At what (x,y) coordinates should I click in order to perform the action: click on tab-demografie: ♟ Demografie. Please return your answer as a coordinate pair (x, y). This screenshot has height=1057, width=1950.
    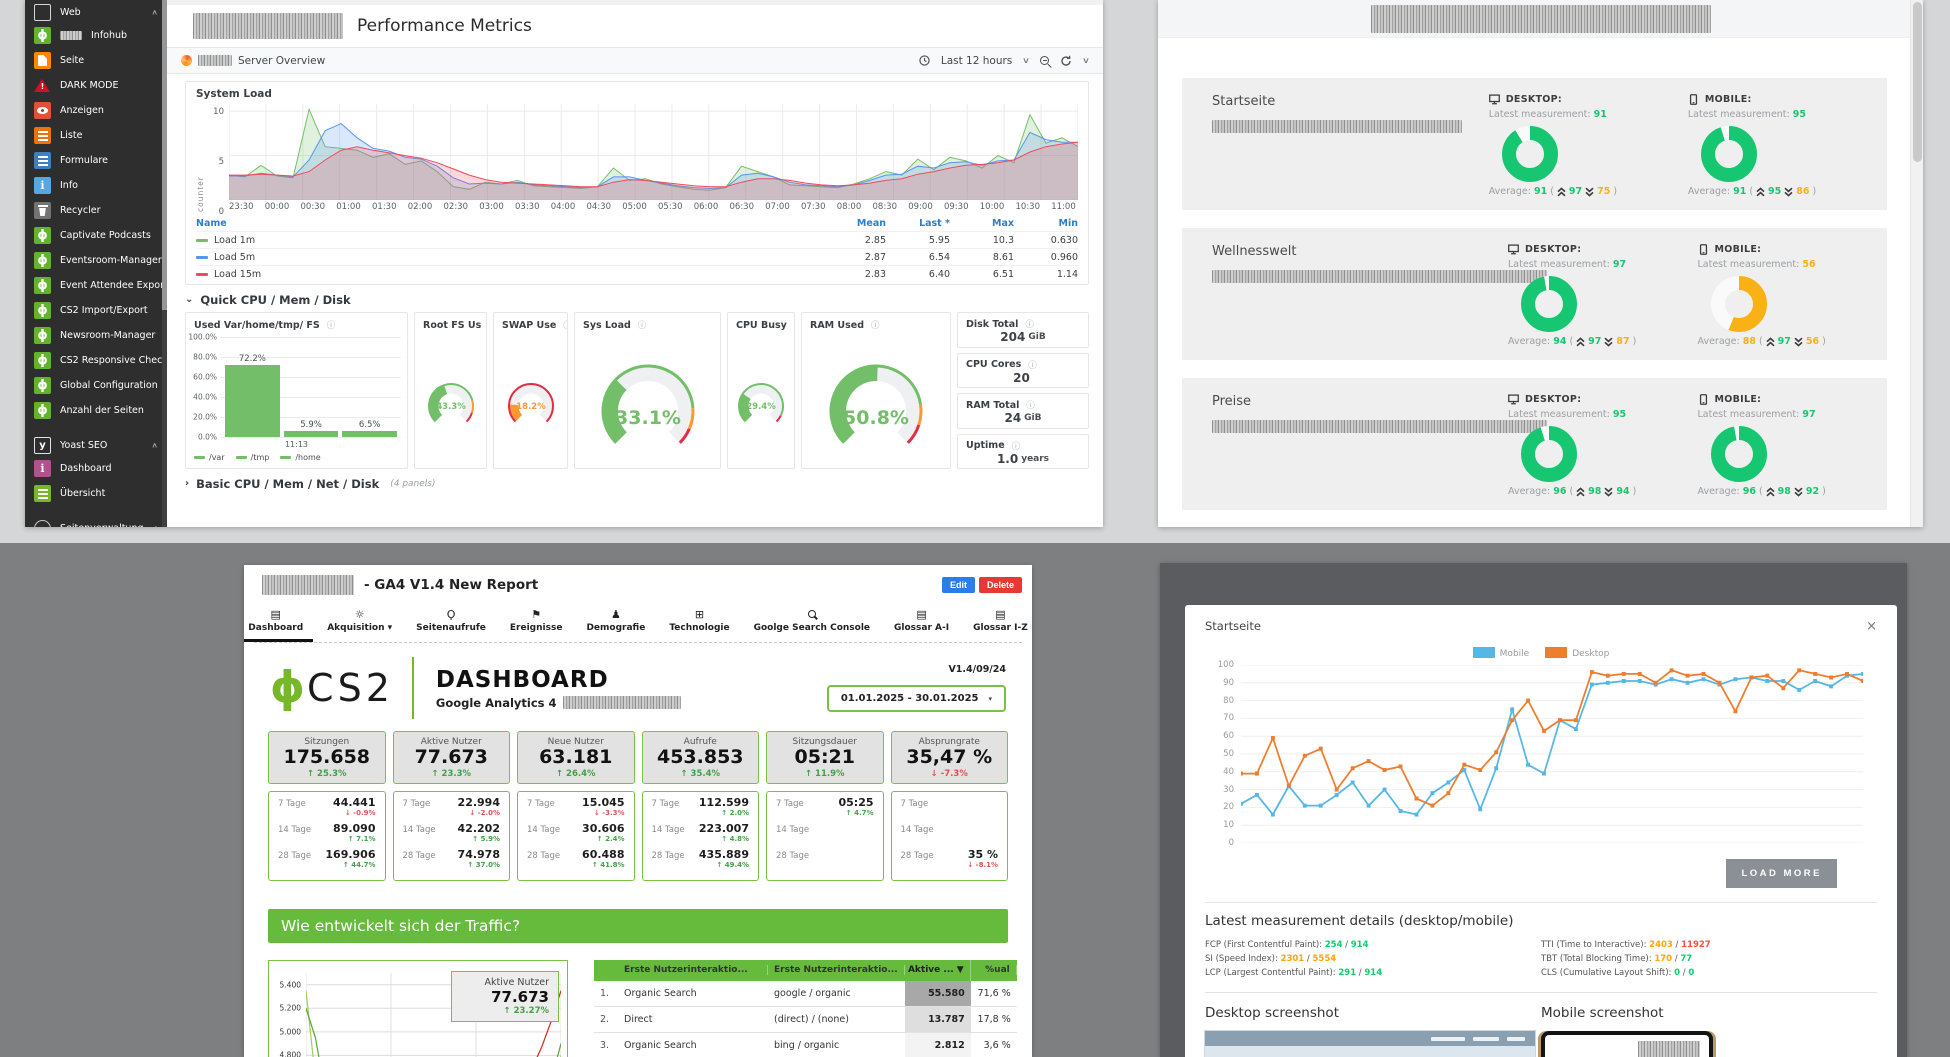
    Looking at the image, I should click on (615, 623).